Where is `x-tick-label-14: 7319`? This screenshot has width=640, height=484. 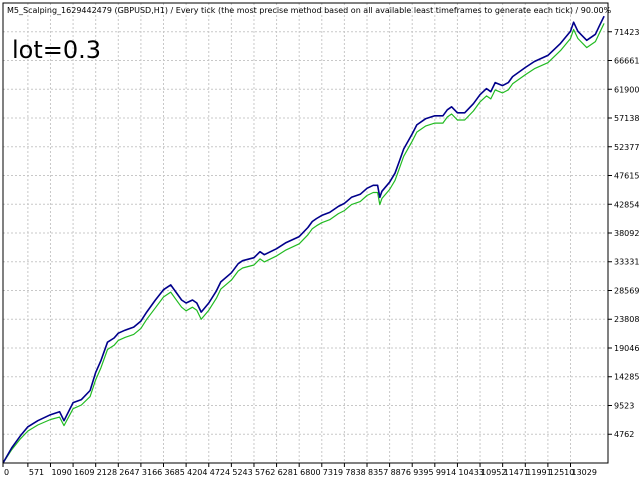
x-tick-label-14: 7319 is located at coordinates (333, 472).